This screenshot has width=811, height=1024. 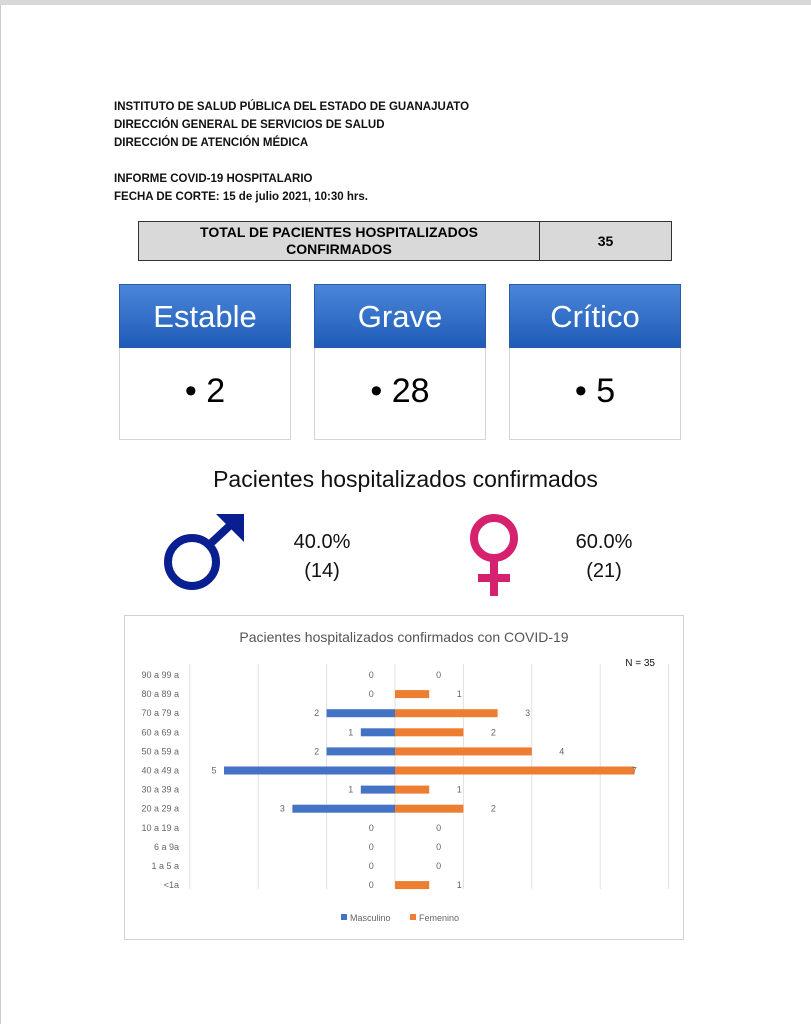 What do you see at coordinates (160, 828) in the screenshot?
I see `category-label: 10 a 19 a` at bounding box center [160, 828].